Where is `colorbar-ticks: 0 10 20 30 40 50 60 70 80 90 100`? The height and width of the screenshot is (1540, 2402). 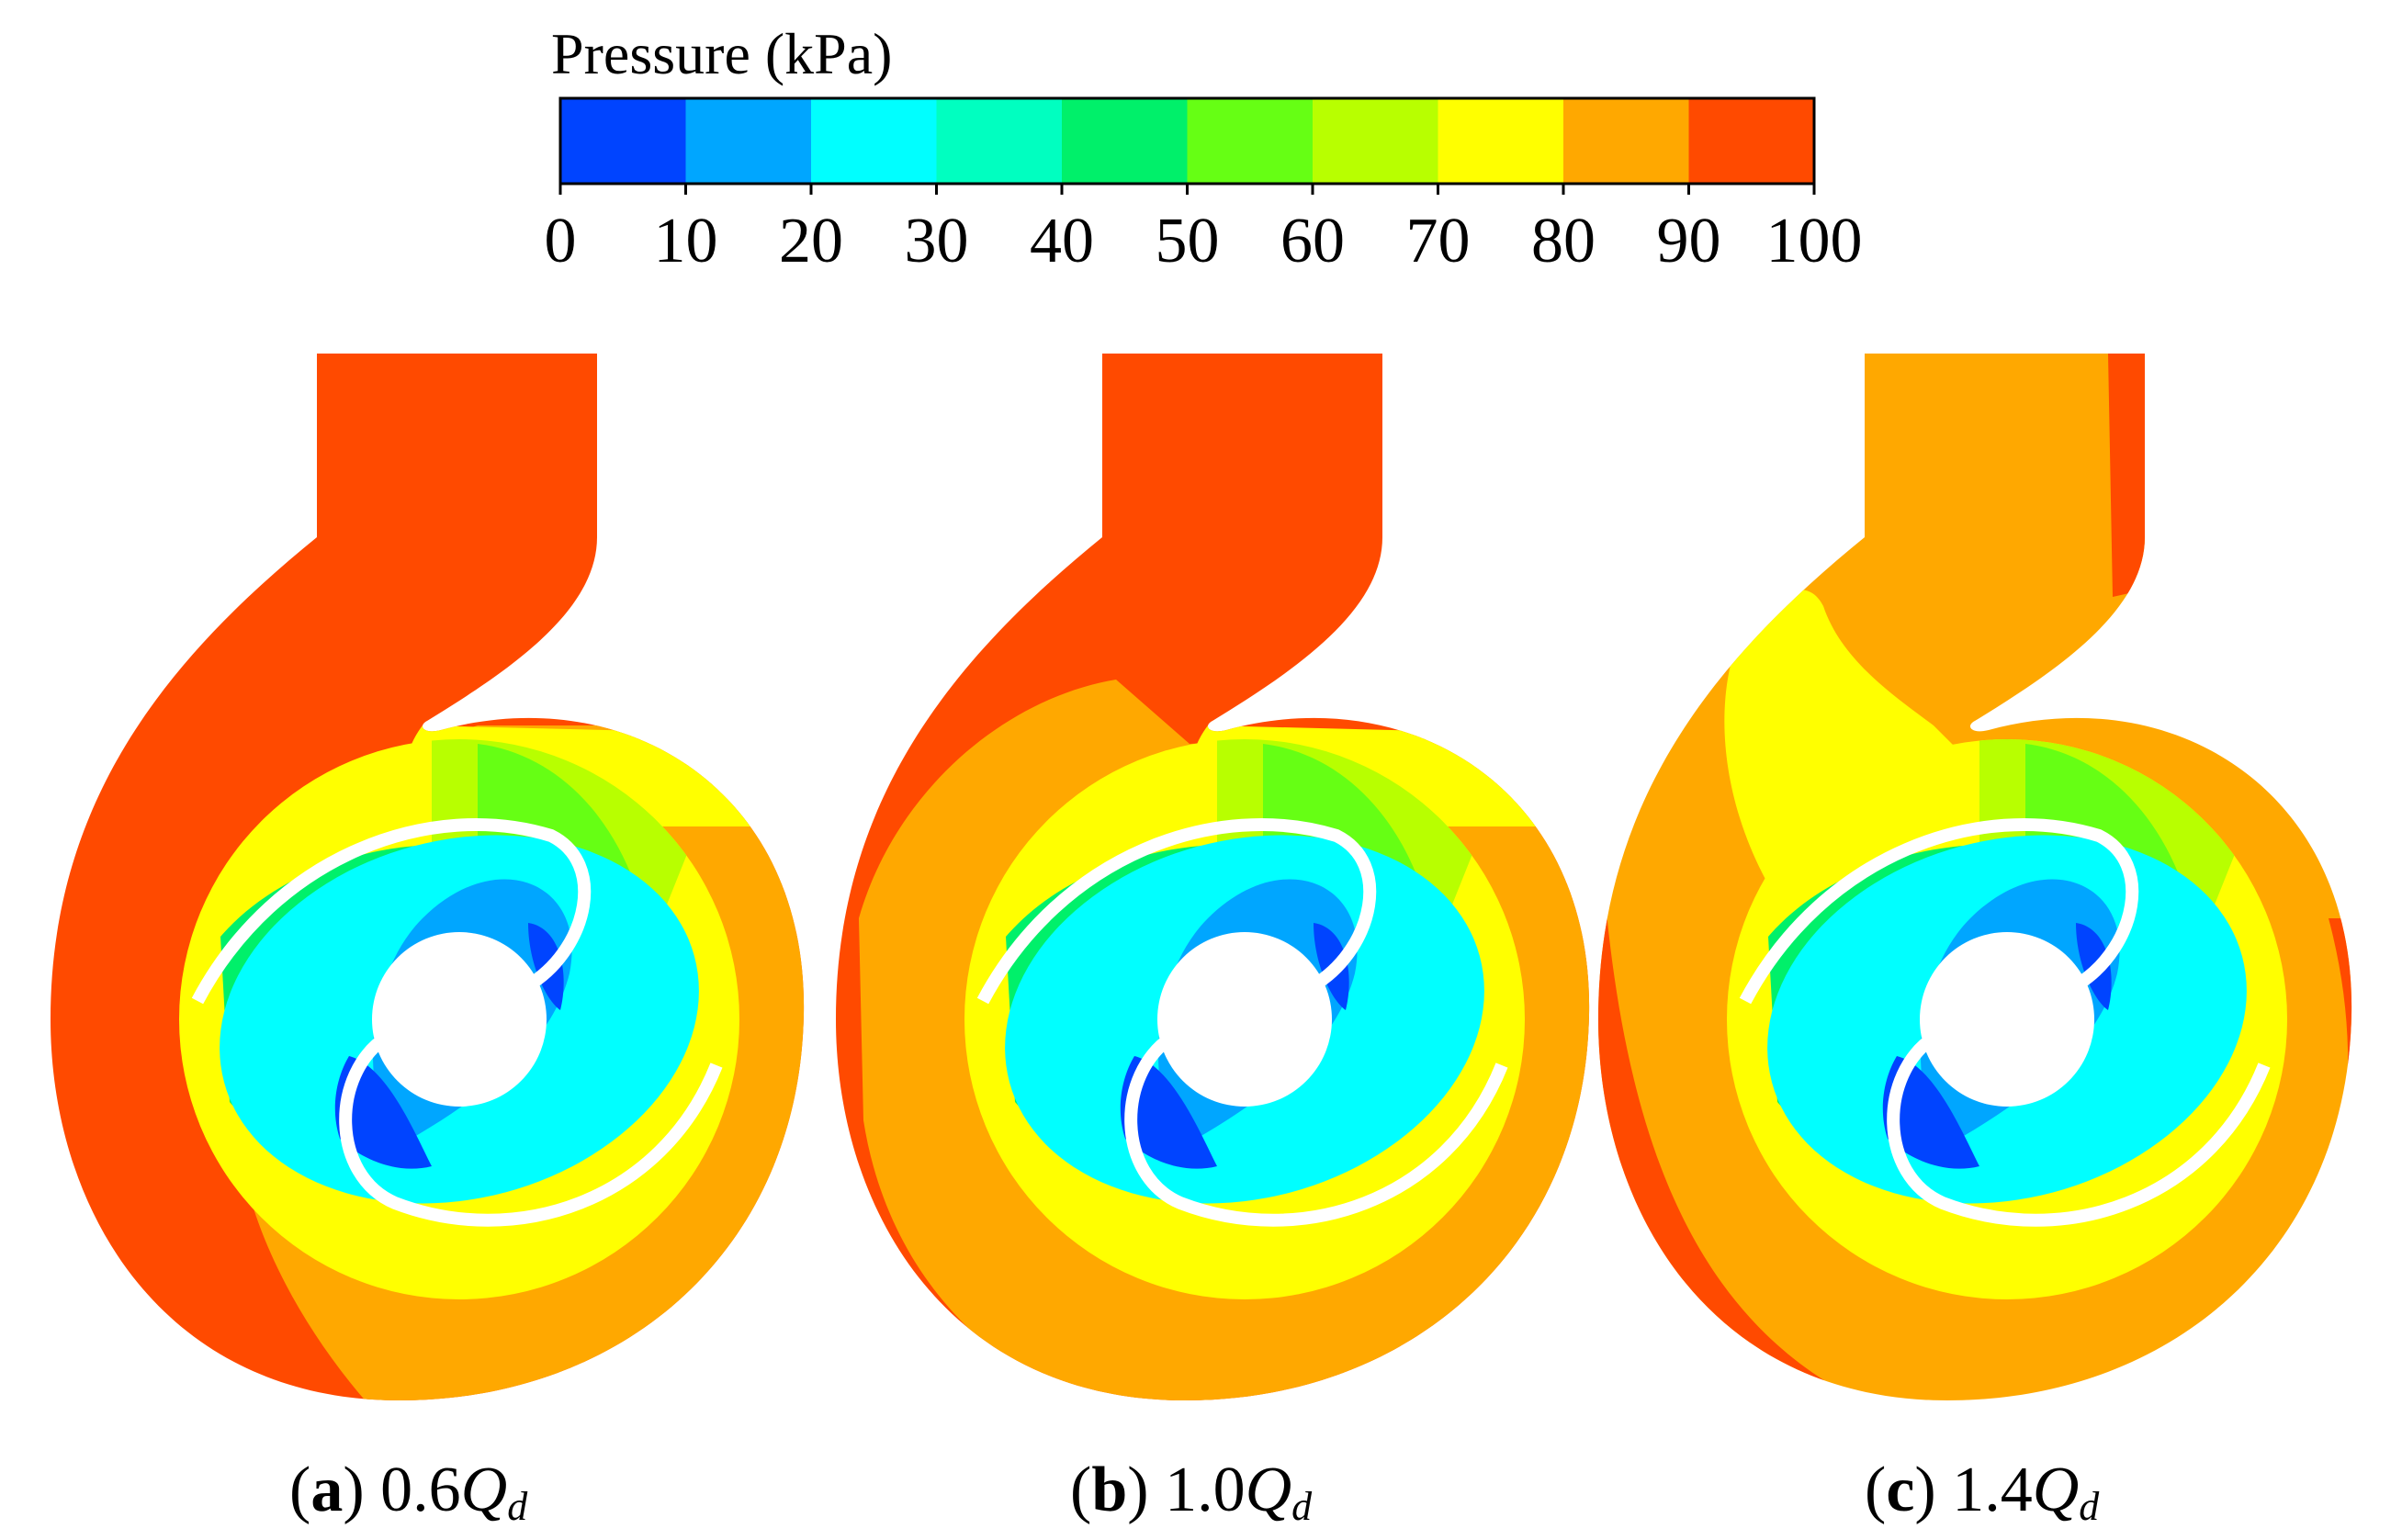
colorbar-ticks: 0 10 20 30 40 50 60 70 80 90 100 is located at coordinates (1204, 230).